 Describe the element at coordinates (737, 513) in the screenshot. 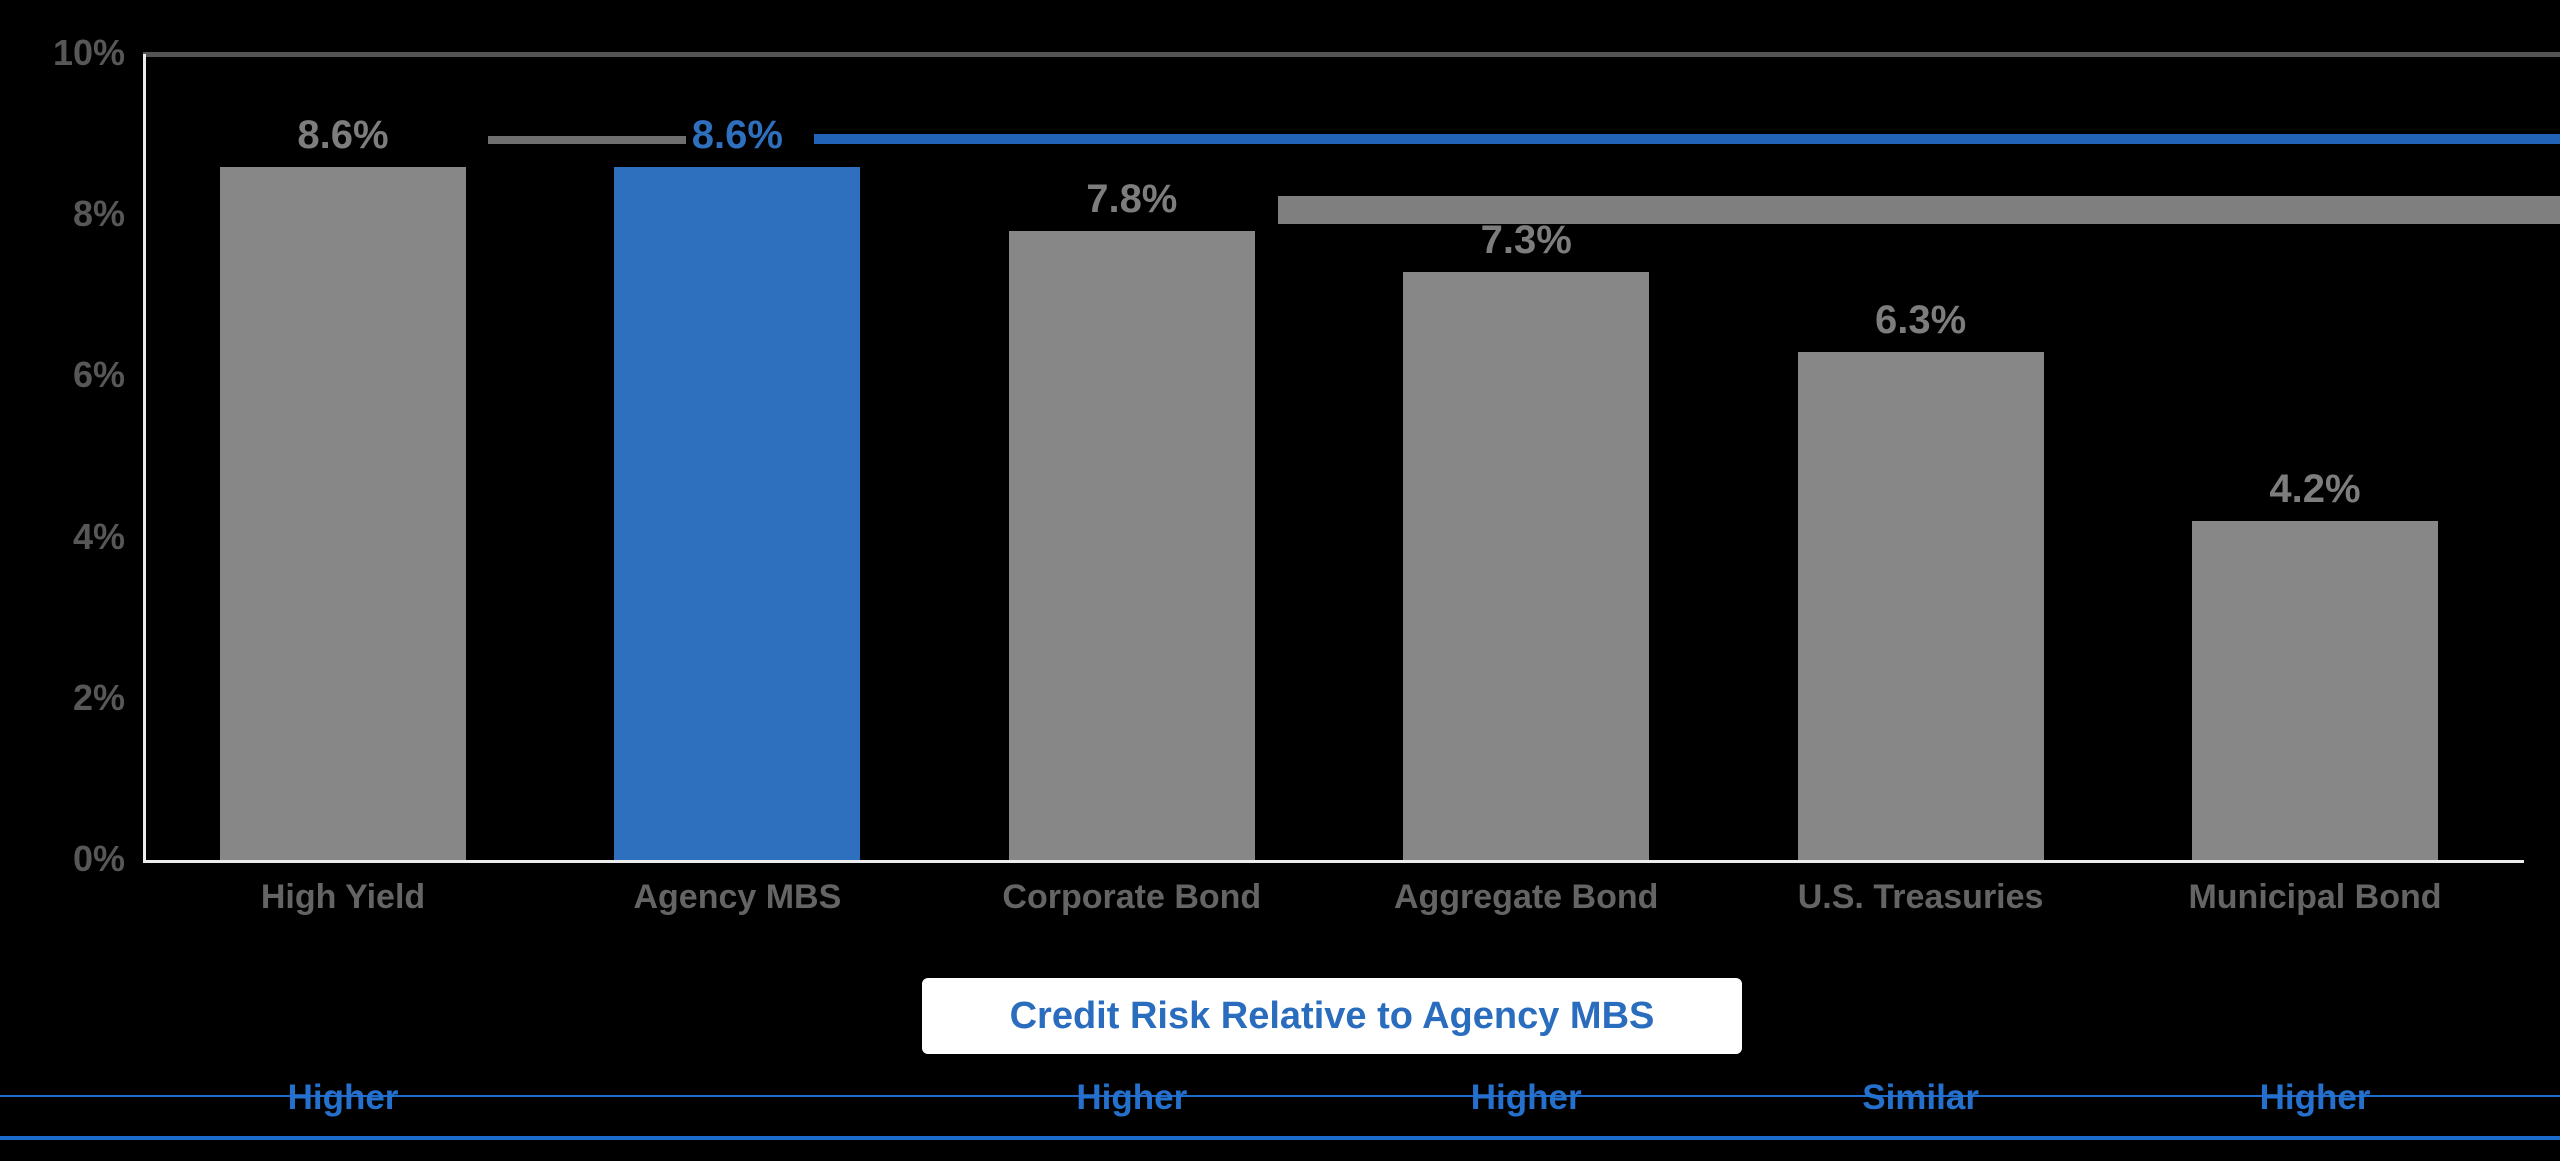

I see `bar-agency-mbs-highlighted` at that location.